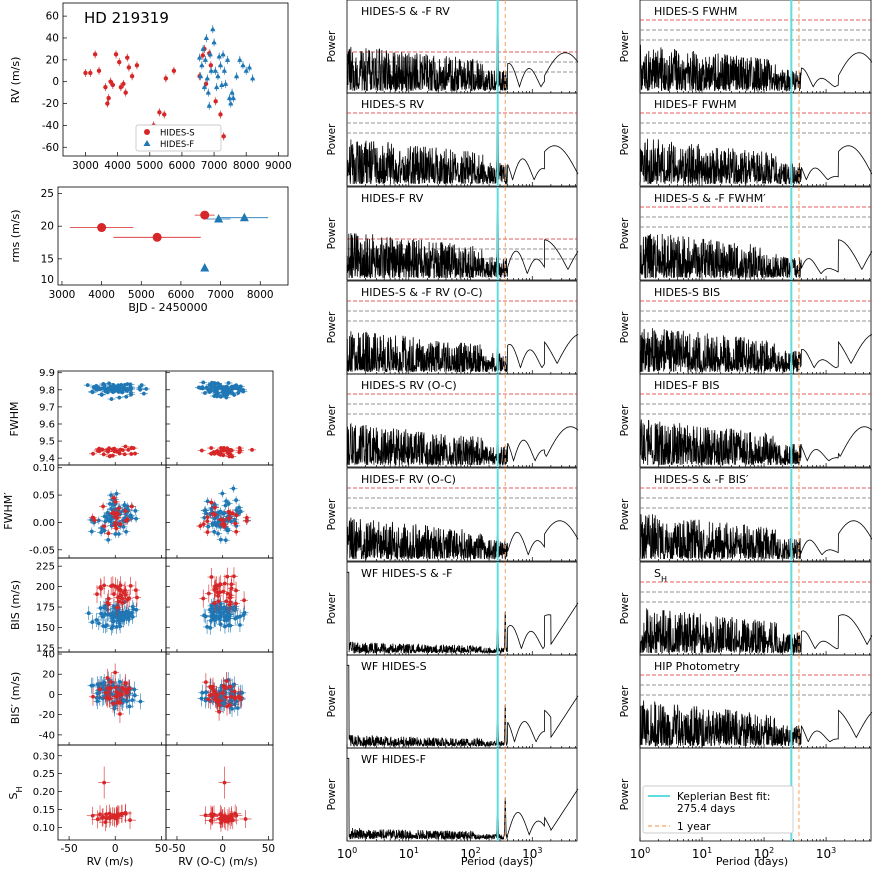 Image resolution: width=872 pixels, height=872 pixels. What do you see at coordinates (15, 80) in the screenshot?
I see `rv-time-ylabel: RV (m/s)` at bounding box center [15, 80].